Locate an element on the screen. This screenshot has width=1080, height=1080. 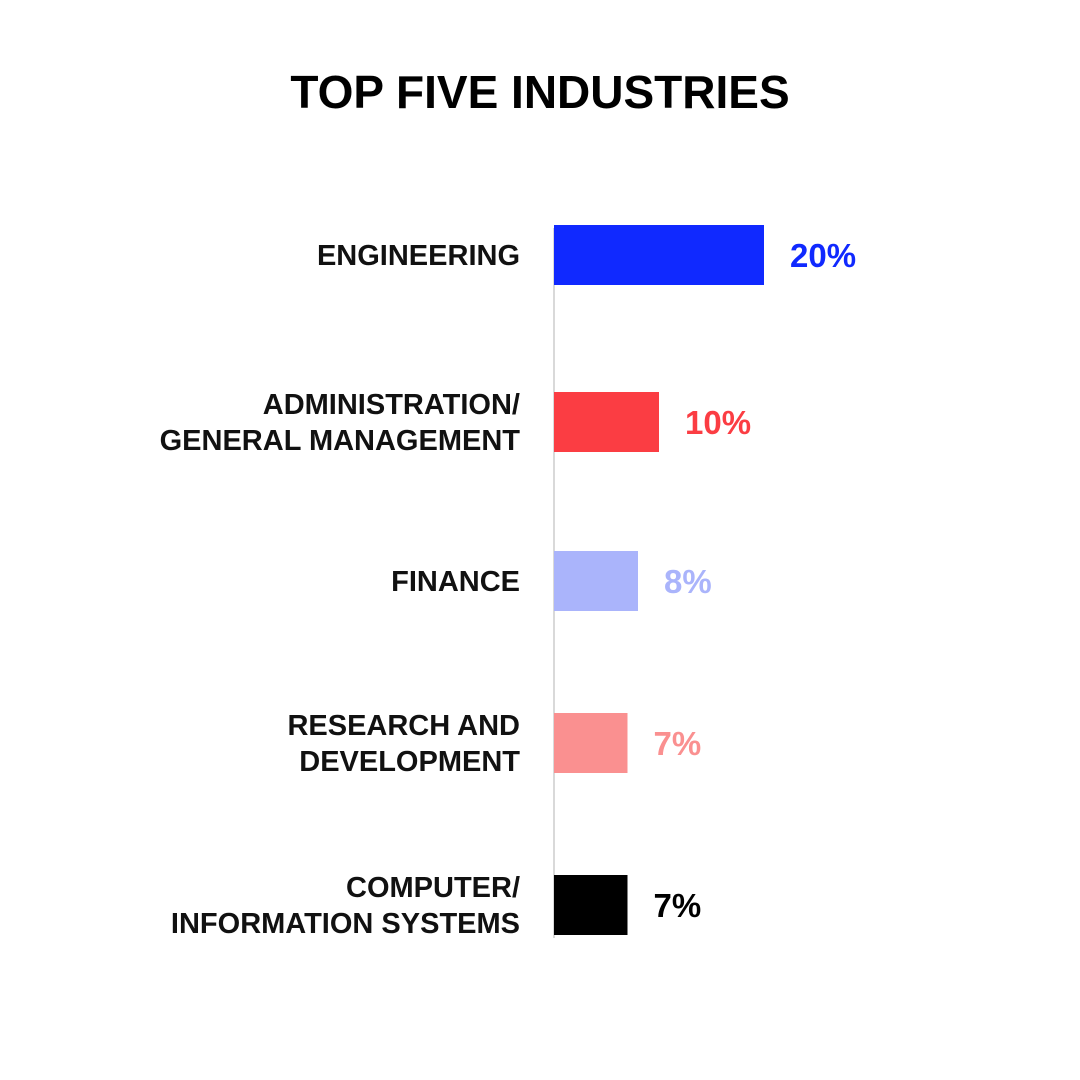
chart-title: TOP FIVE INDUSTRIES is located at coordinates (539, 92).